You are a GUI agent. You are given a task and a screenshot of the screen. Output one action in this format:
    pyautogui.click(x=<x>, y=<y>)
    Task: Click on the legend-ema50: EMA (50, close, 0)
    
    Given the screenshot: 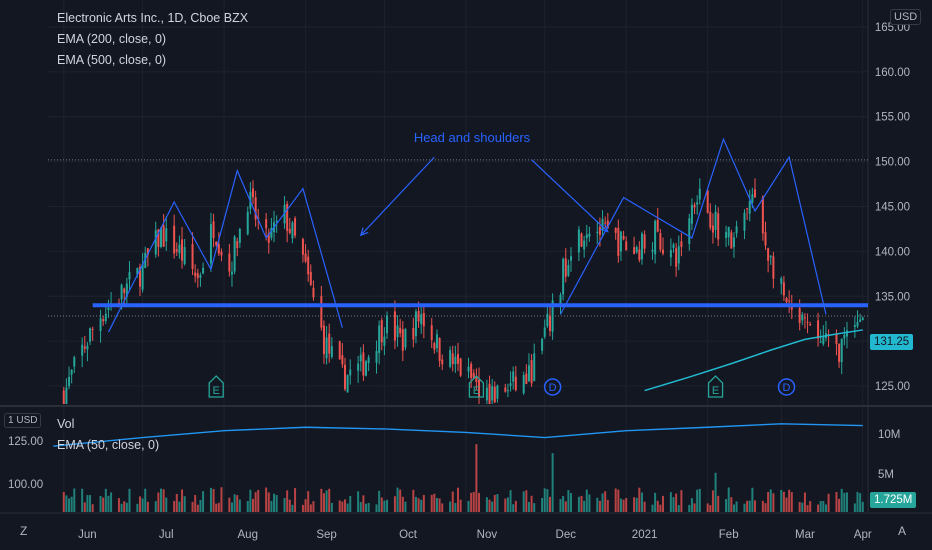 What is the action you would take?
    pyautogui.click(x=108, y=445)
    